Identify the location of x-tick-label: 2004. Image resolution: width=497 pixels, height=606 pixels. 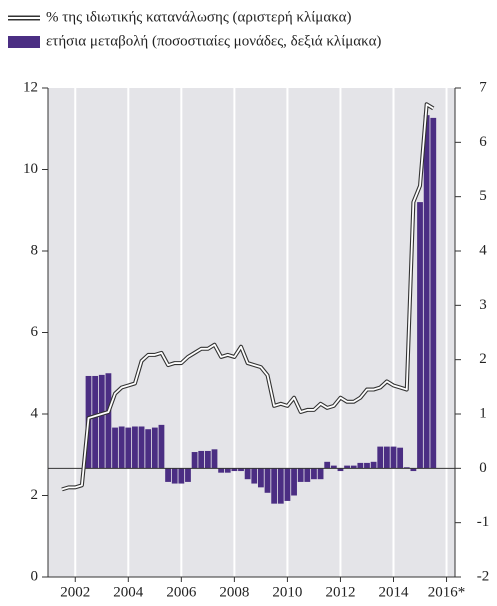
(128, 592).